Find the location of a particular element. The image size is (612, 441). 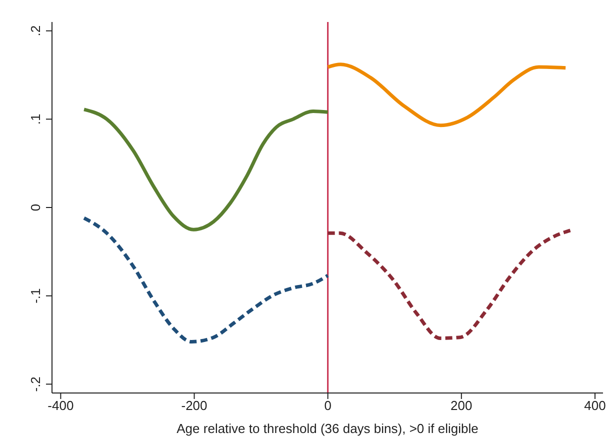

x-tick-label: -400 is located at coordinates (61, 406).